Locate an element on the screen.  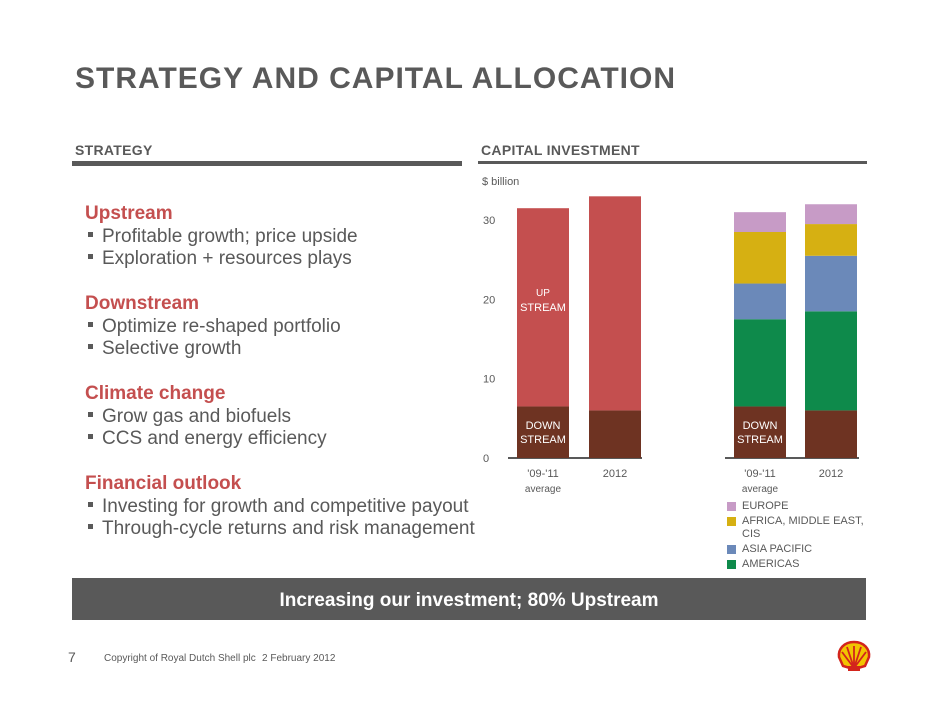
legend-item-africa-middle-east-cis: AFRICA, MIDDLE EAST, CIS is located at coordinates (798, 528).